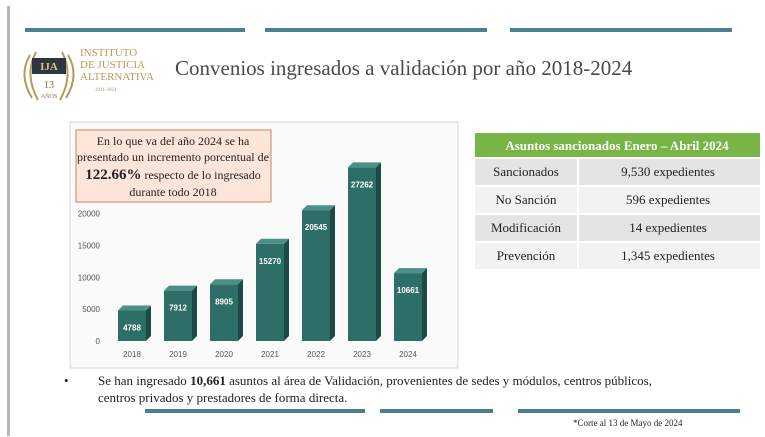  What do you see at coordinates (526, 255) in the screenshot?
I see `table-cell: Prevención` at bounding box center [526, 255].